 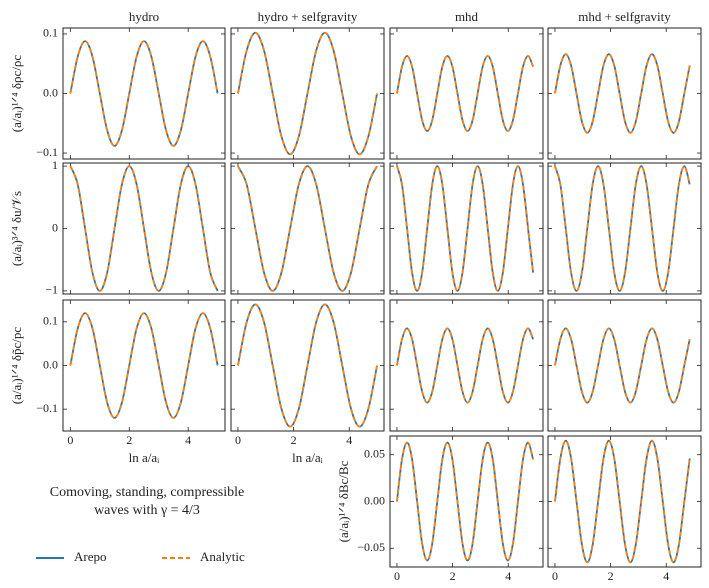 I want to click on panel: −0.1 0.0 0.1 hydro (a/aᵢ)¹ᐟ⁴ δρc/ρc, so click(x=117, y=84).